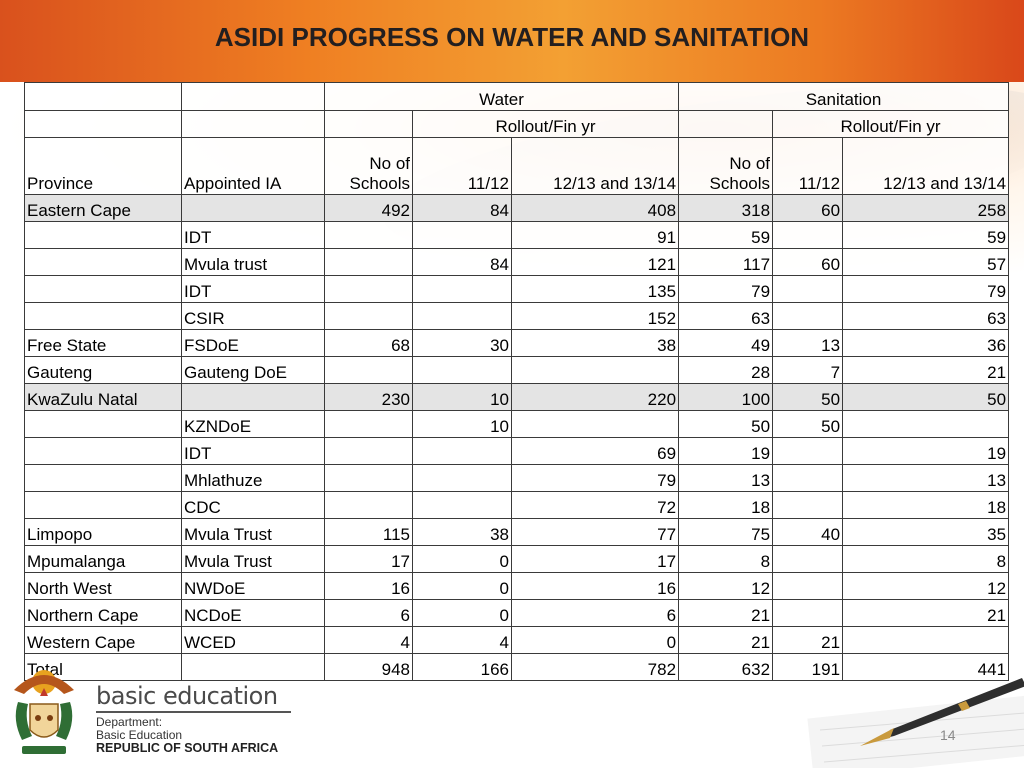 The image size is (1024, 768). Describe the element at coordinates (517, 289) in the screenshot. I see `table-row: IDT 135 79 79` at that location.